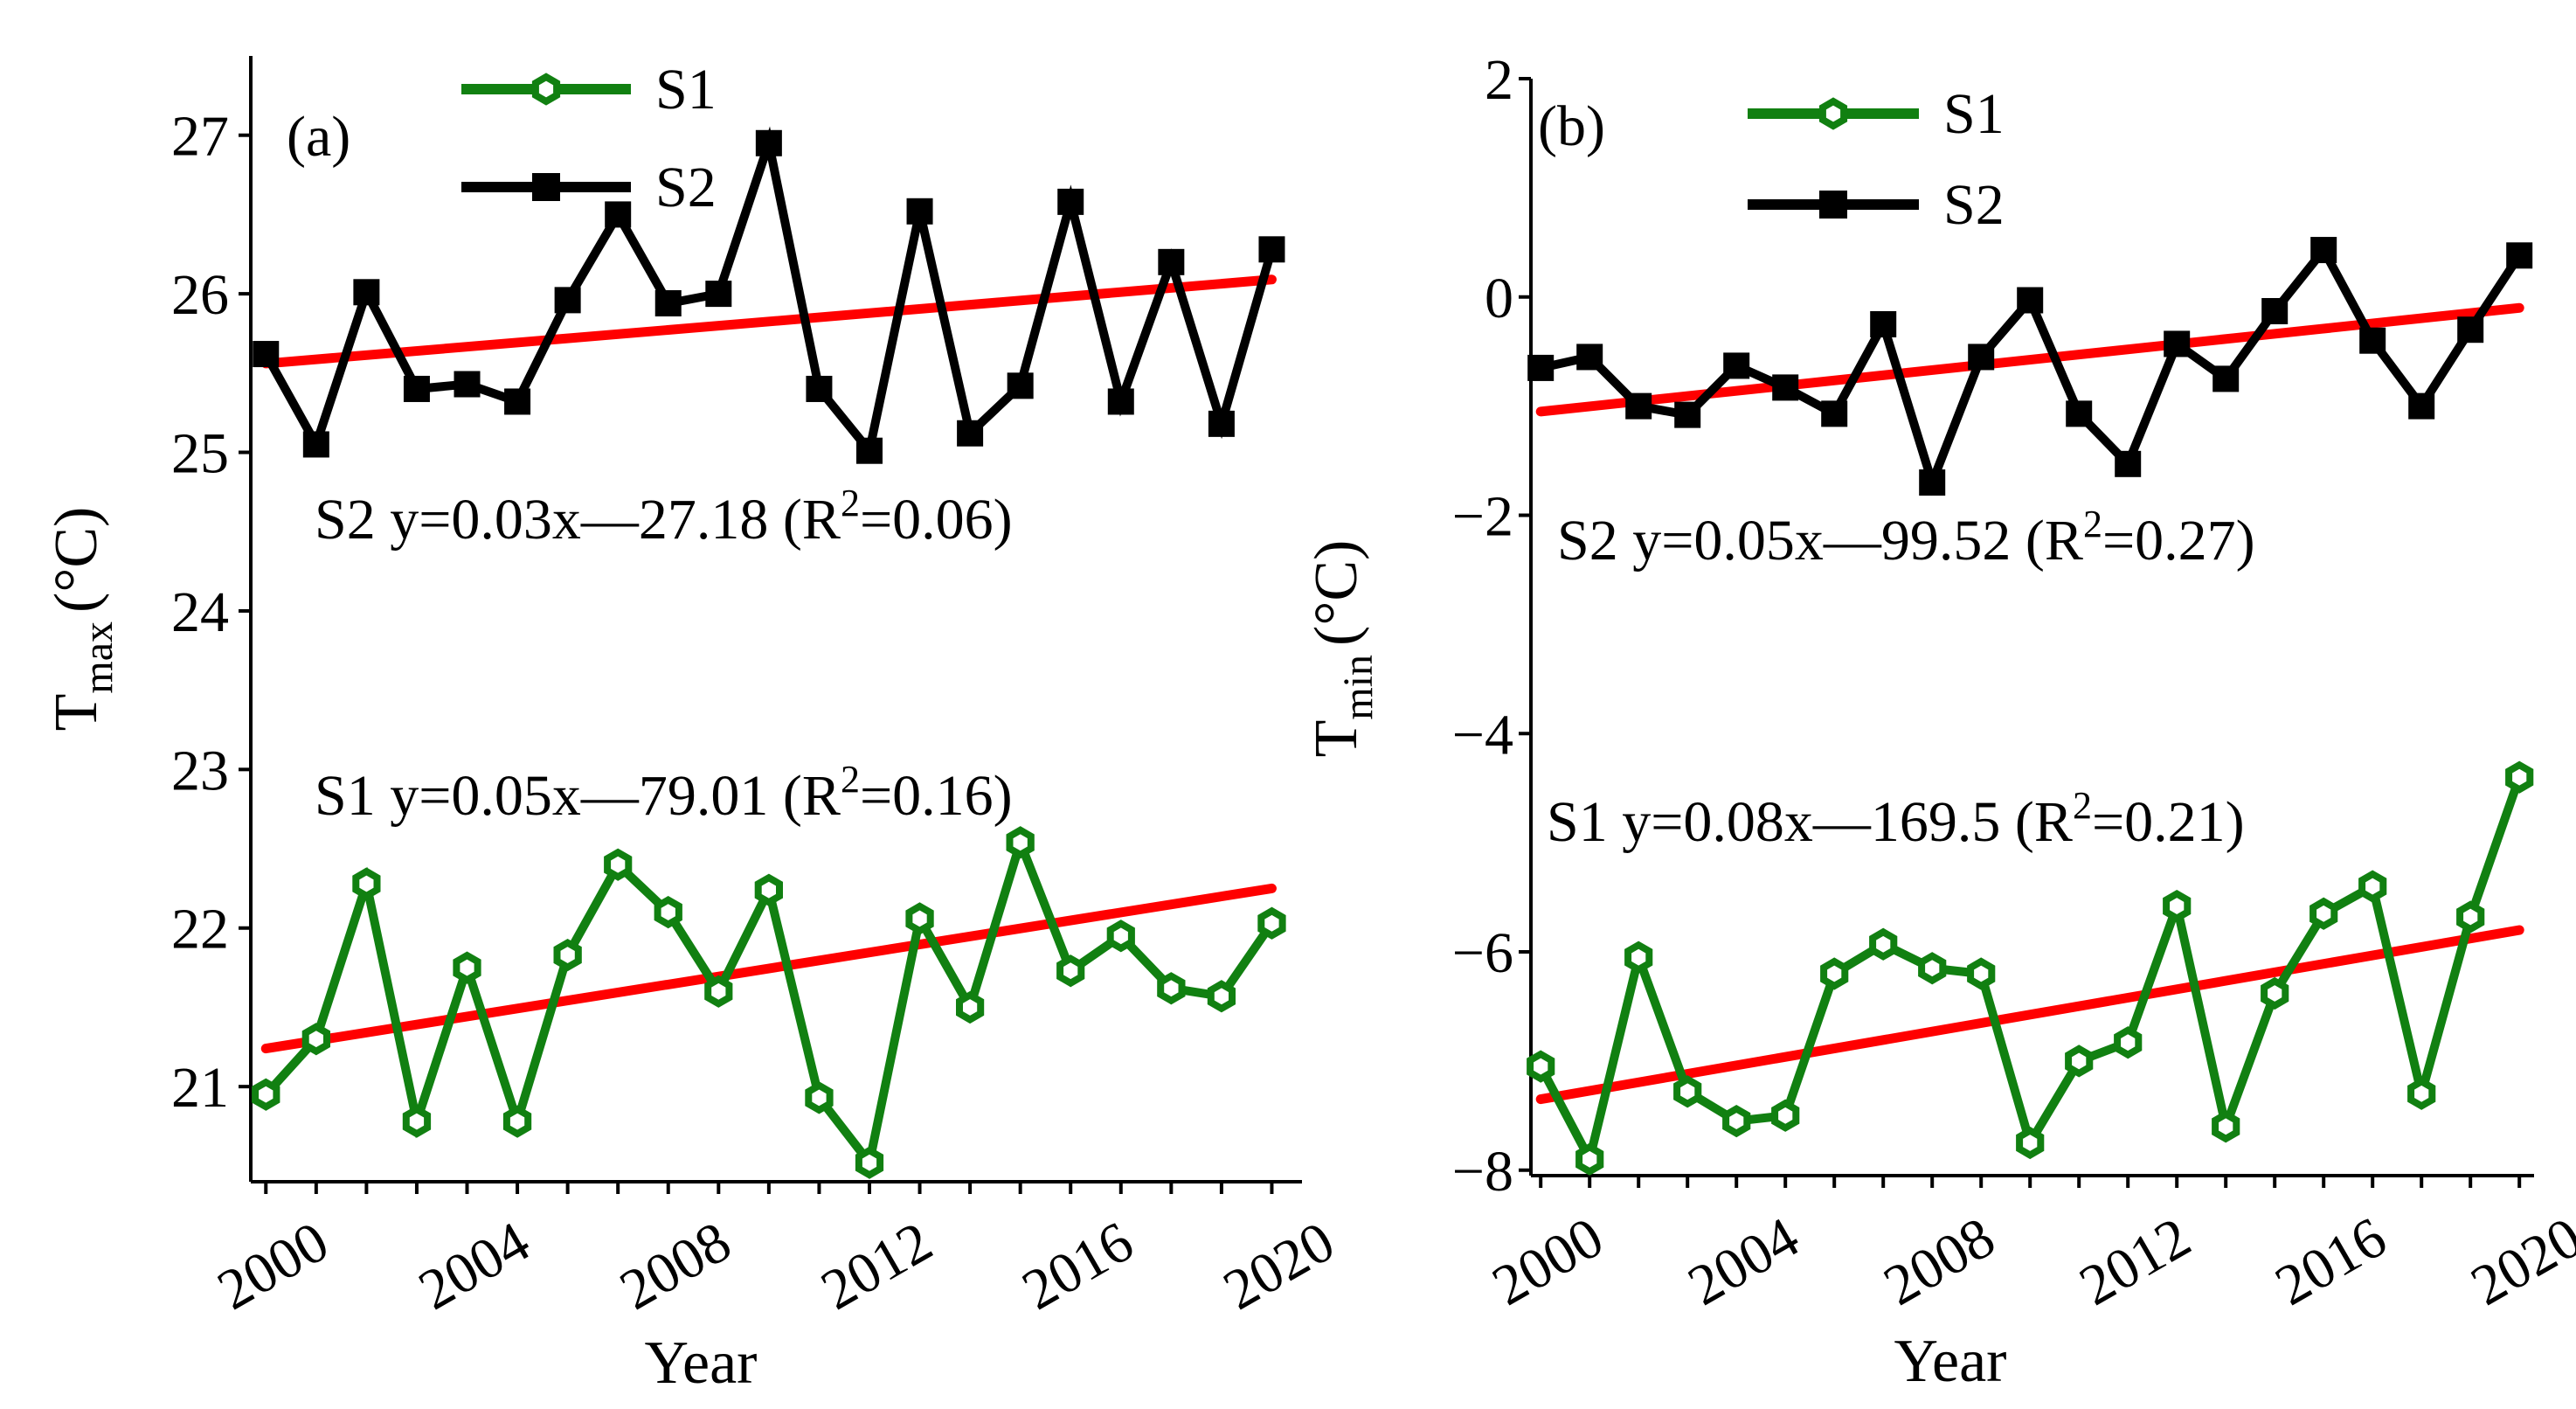 This screenshot has width=2576, height=1409. Describe the element at coordinates (1974, 114) in the screenshot. I see `panel-b-legend-s1-label: S1` at that location.